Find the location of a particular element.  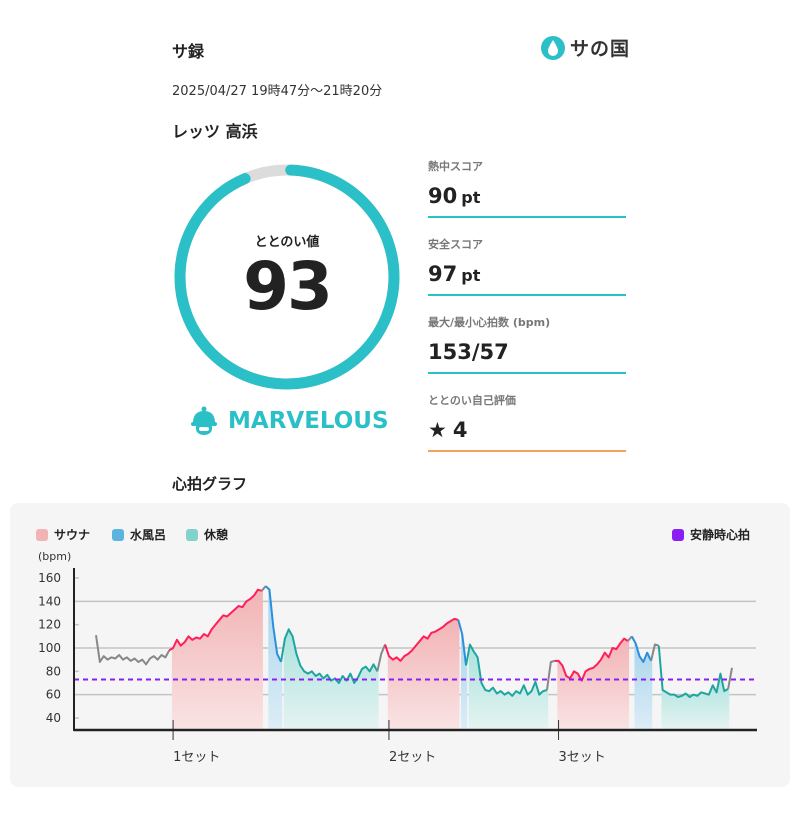

water-drop-icon is located at coordinates (553, 47).